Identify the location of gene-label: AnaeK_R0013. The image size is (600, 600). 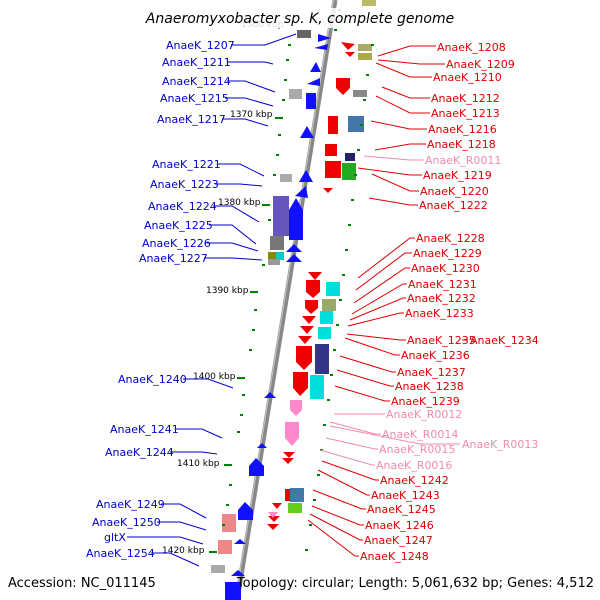
(500, 444).